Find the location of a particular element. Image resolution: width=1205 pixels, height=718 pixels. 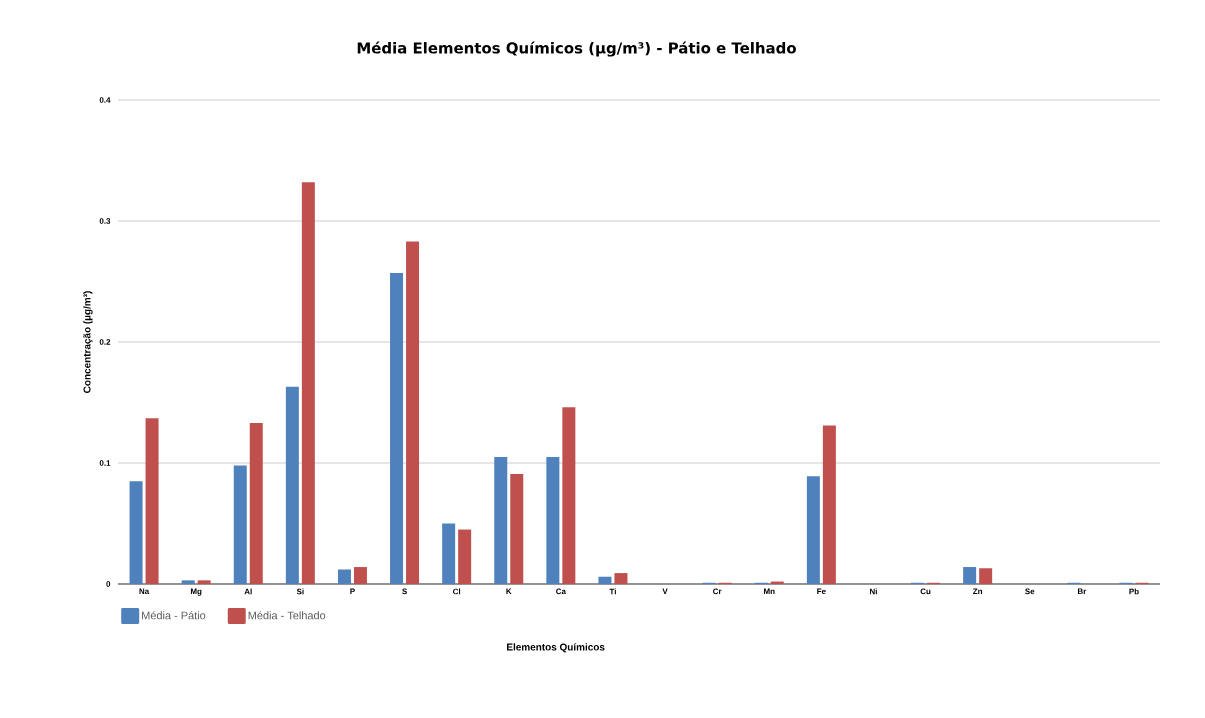

legend-label: Média - Pátio is located at coordinates (174, 615).